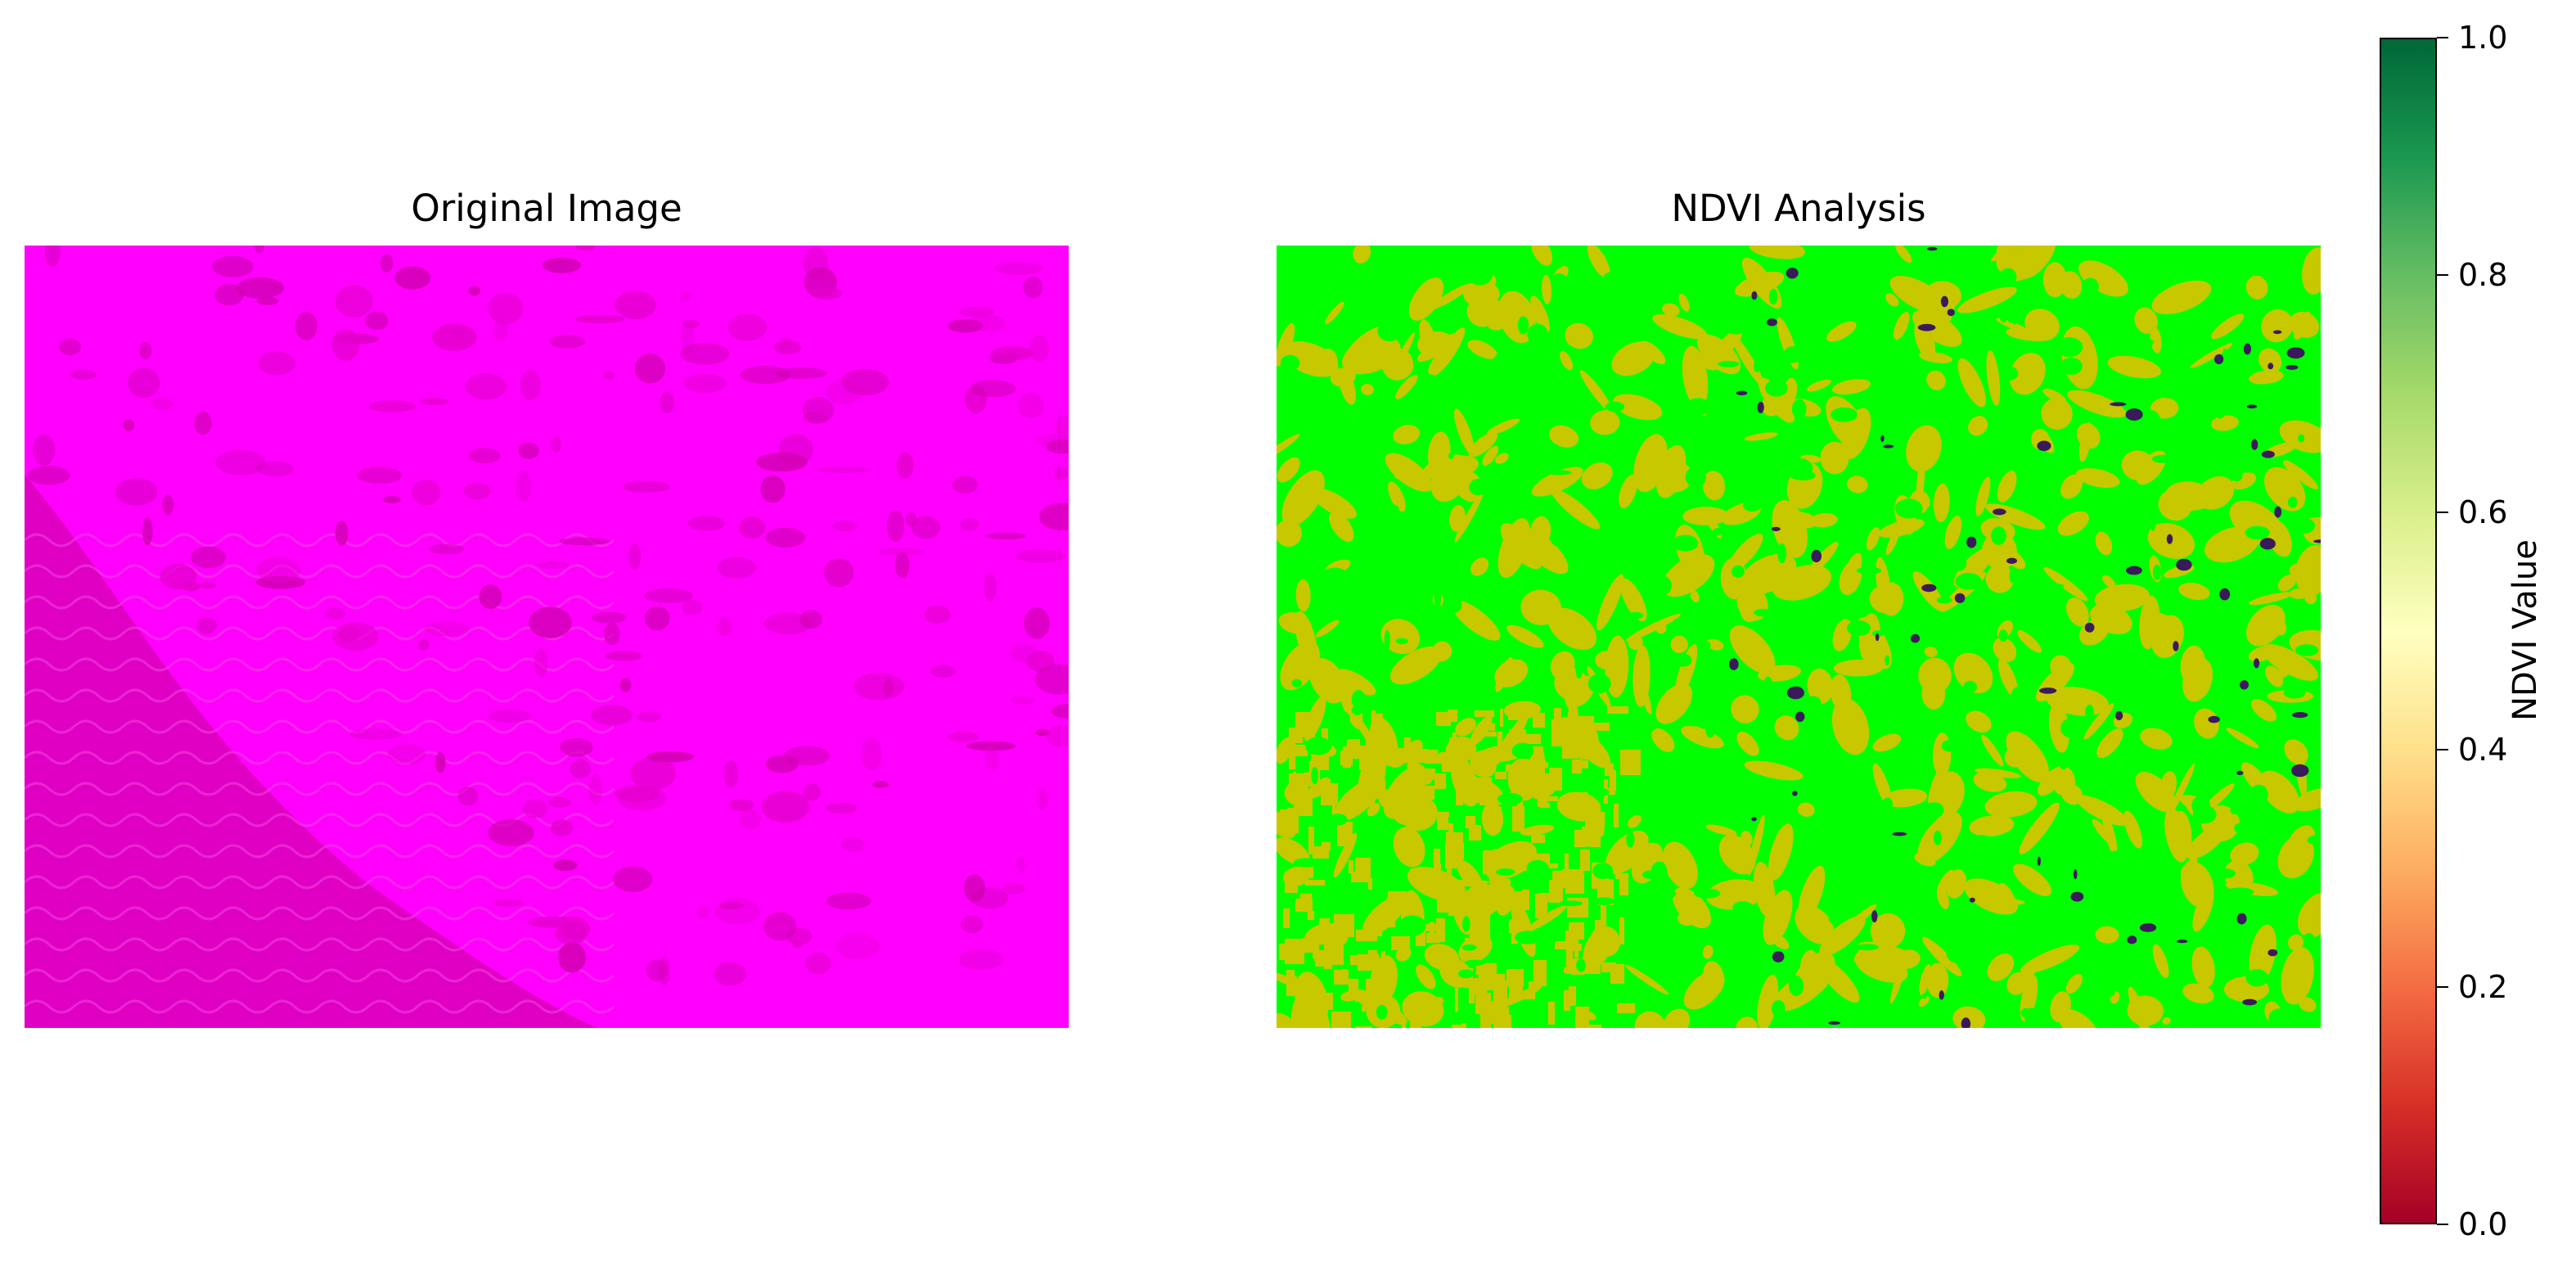  I want to click on colorbar-tick-label: 1.0, so click(2483, 38).